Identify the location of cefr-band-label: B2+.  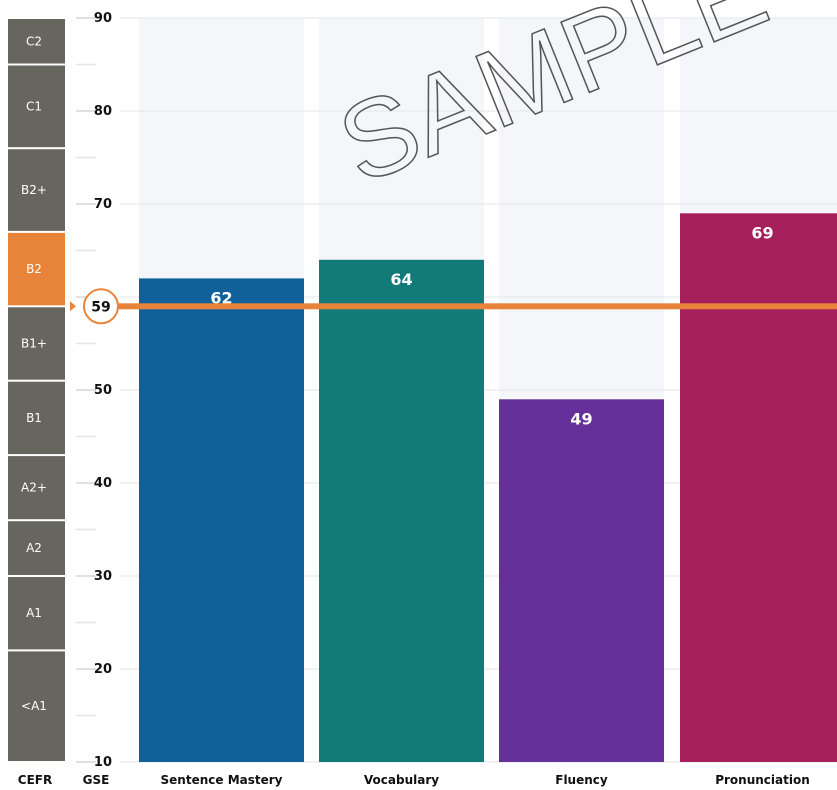
(34, 190).